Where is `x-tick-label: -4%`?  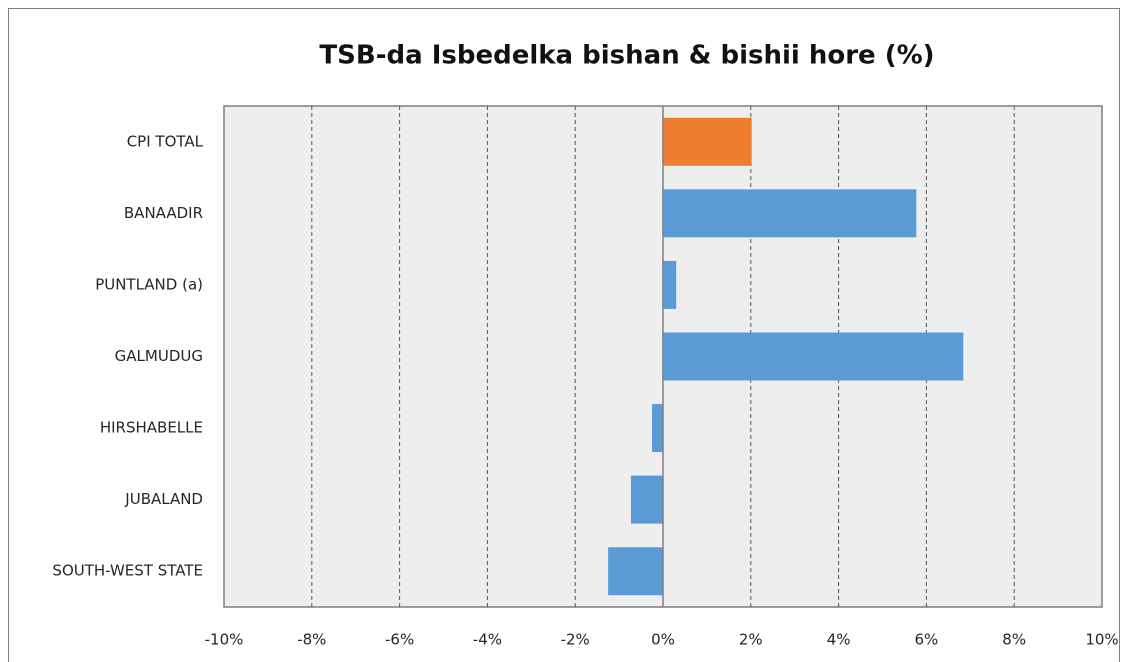 x-tick-label: -4% is located at coordinates (487, 640).